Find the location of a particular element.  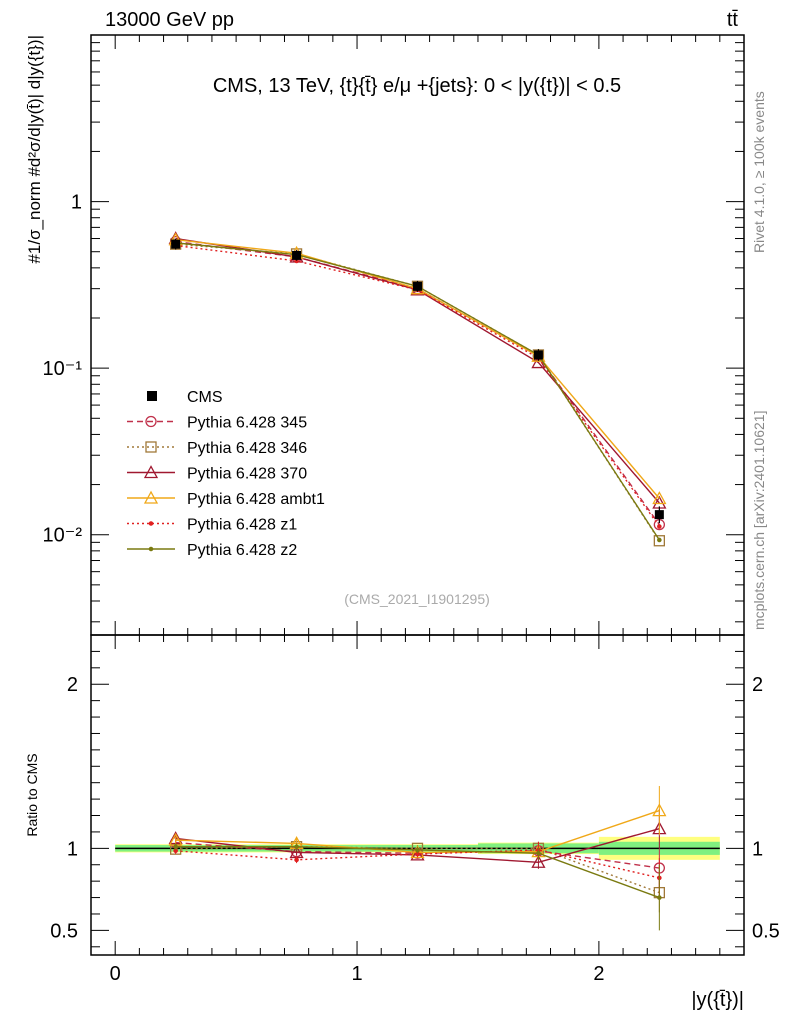

y-tick-label: 10⁻¹ is located at coordinates (63, 369).